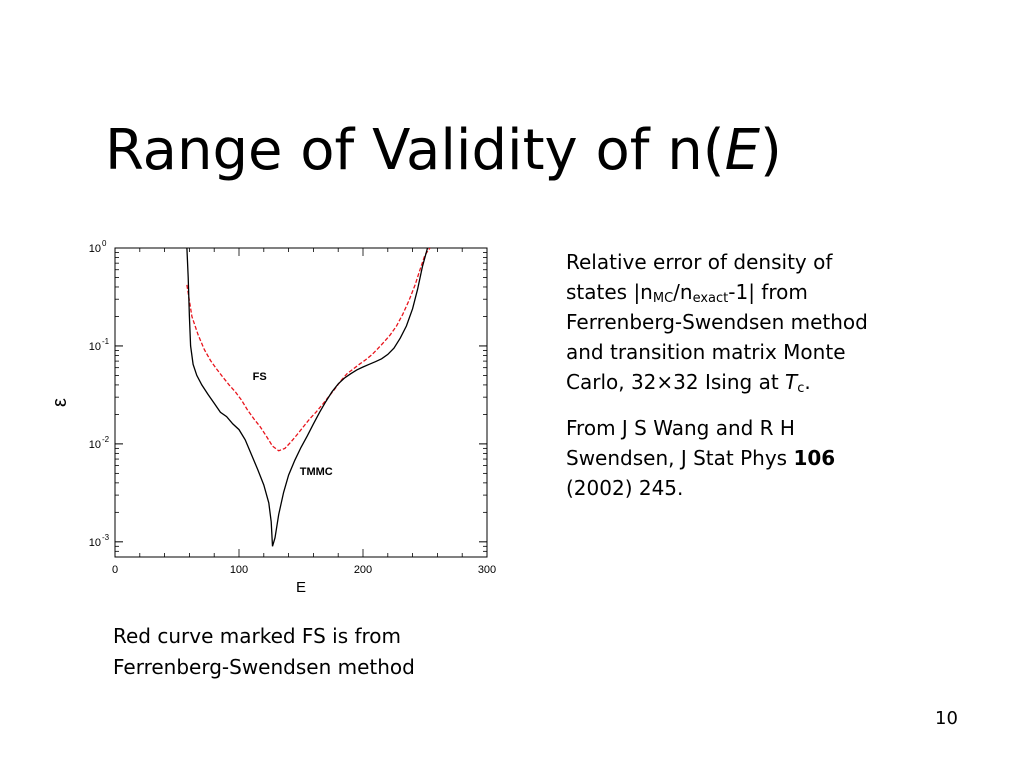 The image size is (1024, 768). Describe the element at coordinates (946, 718) in the screenshot. I see `page-number: 10` at that location.